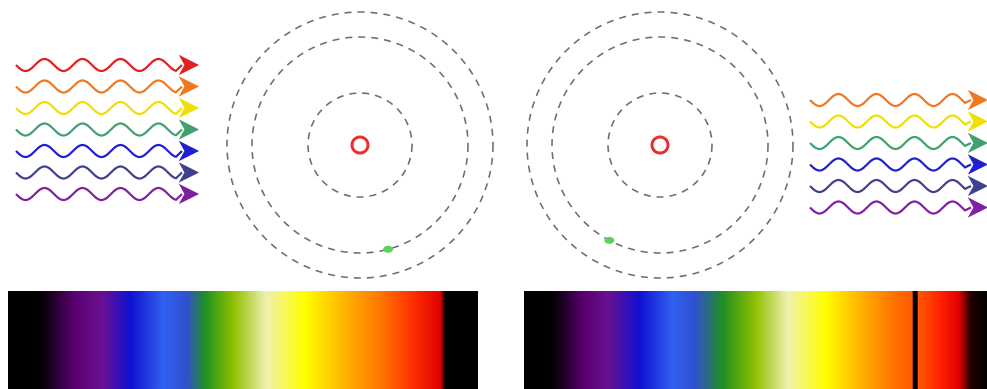 The image size is (987, 389). What do you see at coordinates (898, 153) in the screenshot?
I see `outgoing-light-waves` at bounding box center [898, 153].